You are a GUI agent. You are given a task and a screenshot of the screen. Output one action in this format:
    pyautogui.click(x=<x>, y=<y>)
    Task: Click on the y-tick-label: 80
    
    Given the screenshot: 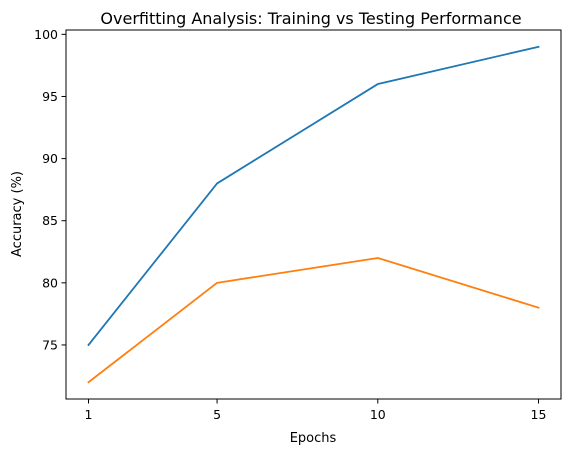 What is the action you would take?
    pyautogui.click(x=50, y=282)
    